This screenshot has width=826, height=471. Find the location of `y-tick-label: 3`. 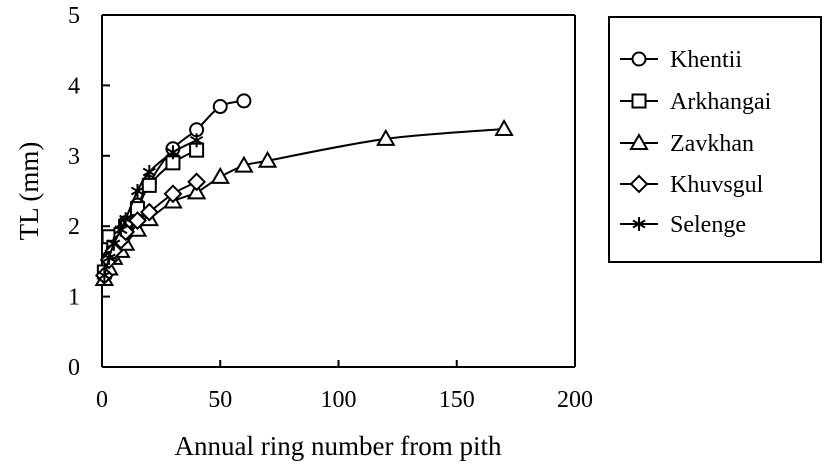

y-tick-label: 3 is located at coordinates (74, 157).